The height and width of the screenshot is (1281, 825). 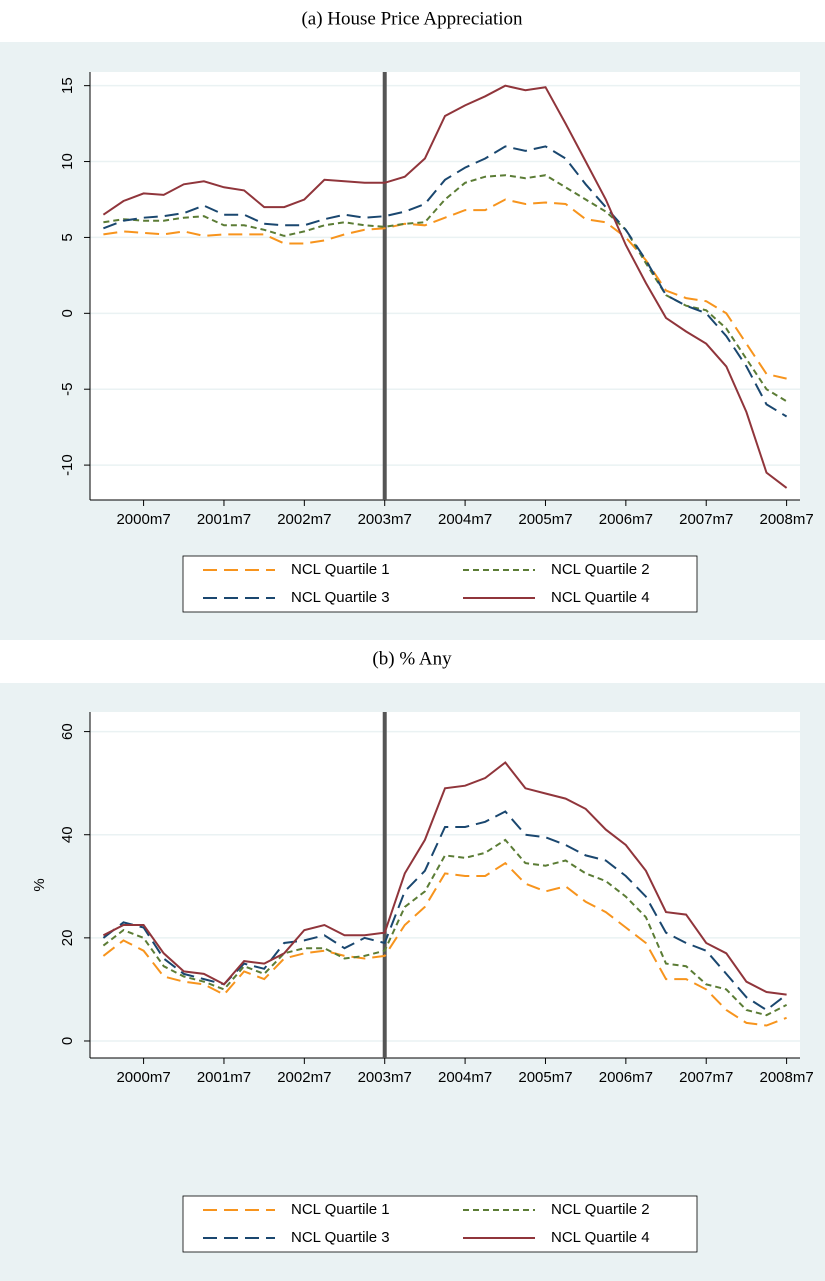 I want to click on y-axis-label: %, so click(x=39, y=884).